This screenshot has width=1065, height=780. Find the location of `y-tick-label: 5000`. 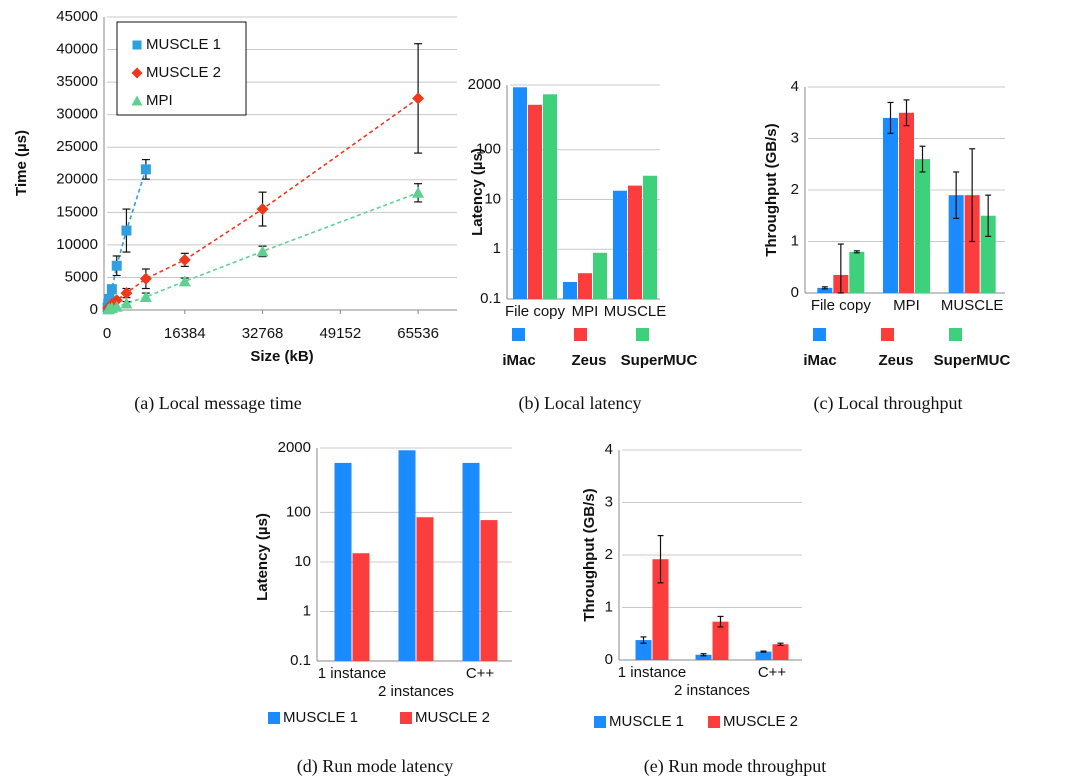

y-tick-label: 5000 is located at coordinates (81, 276).